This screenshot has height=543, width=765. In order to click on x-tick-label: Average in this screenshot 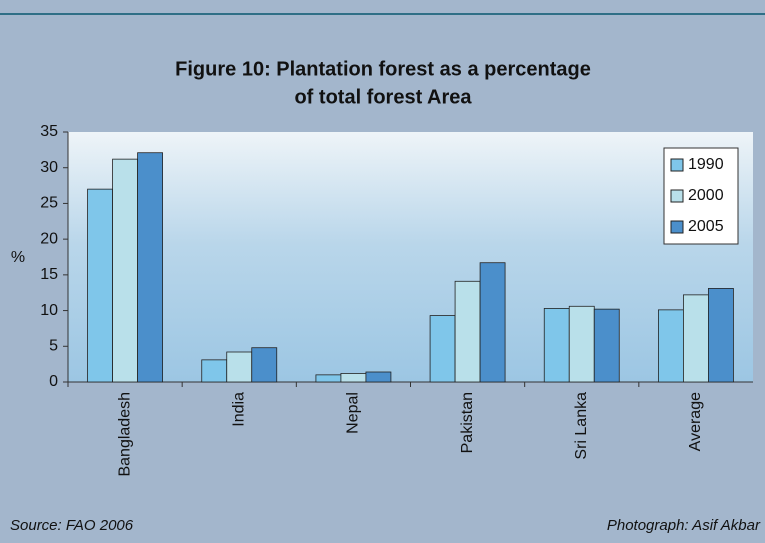, I will do `click(695, 421)`.